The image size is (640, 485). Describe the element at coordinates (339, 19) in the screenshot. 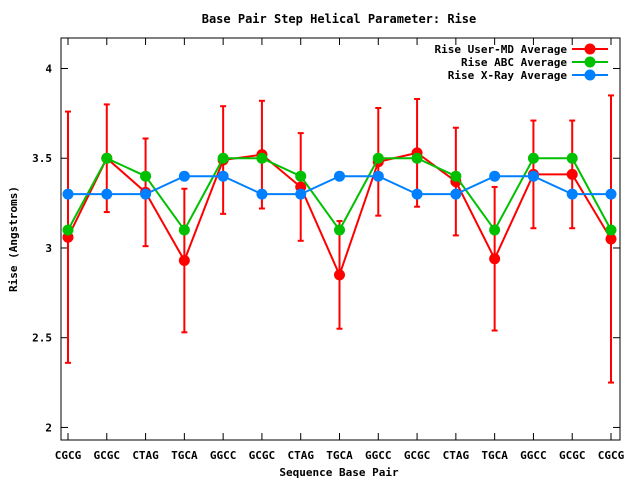

I see `chart-title: Base Pair Step Helical Parameter: Rise` at that location.